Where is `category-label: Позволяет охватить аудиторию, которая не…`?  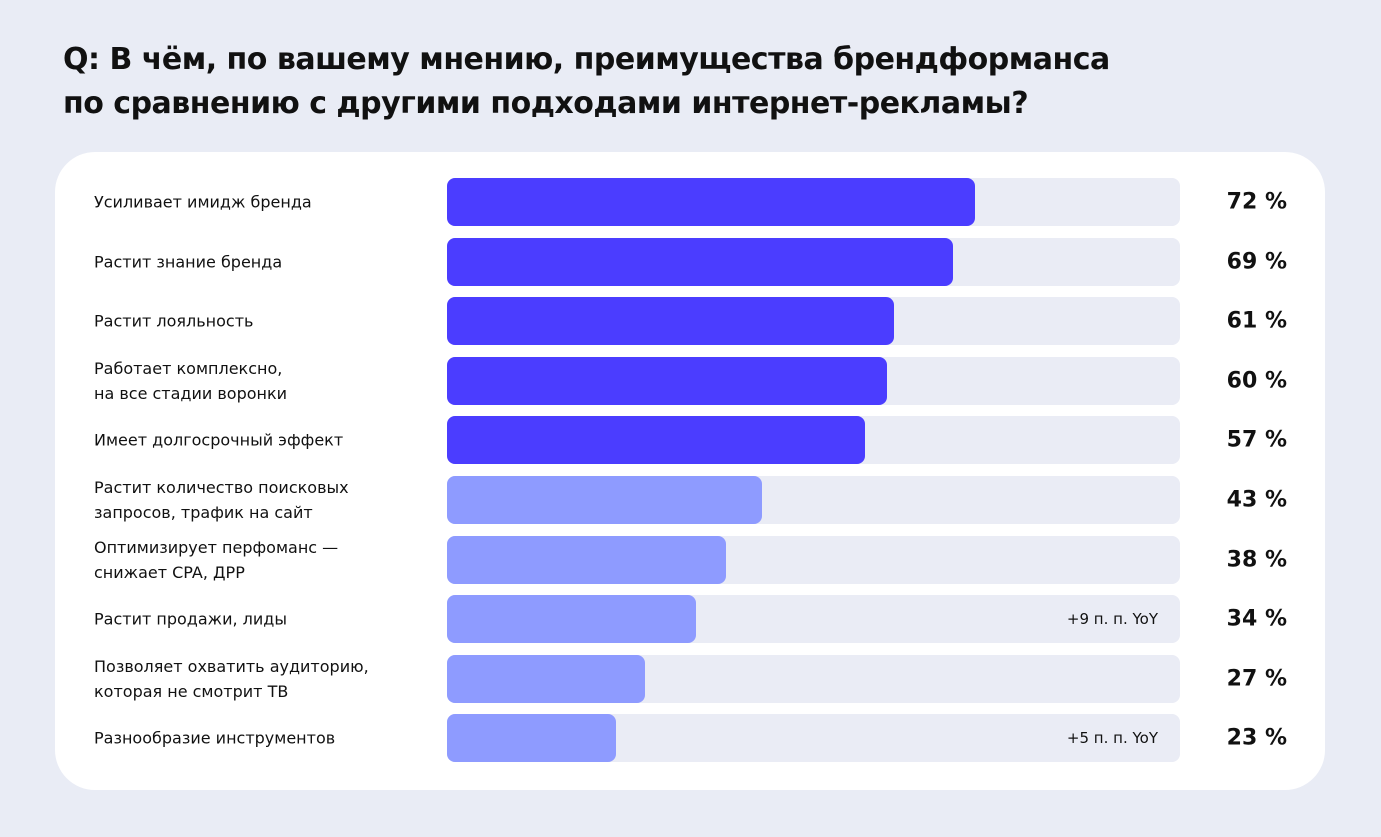 category-label: Позволяет охватить аудиторию, которая не… is located at coordinates (231, 678).